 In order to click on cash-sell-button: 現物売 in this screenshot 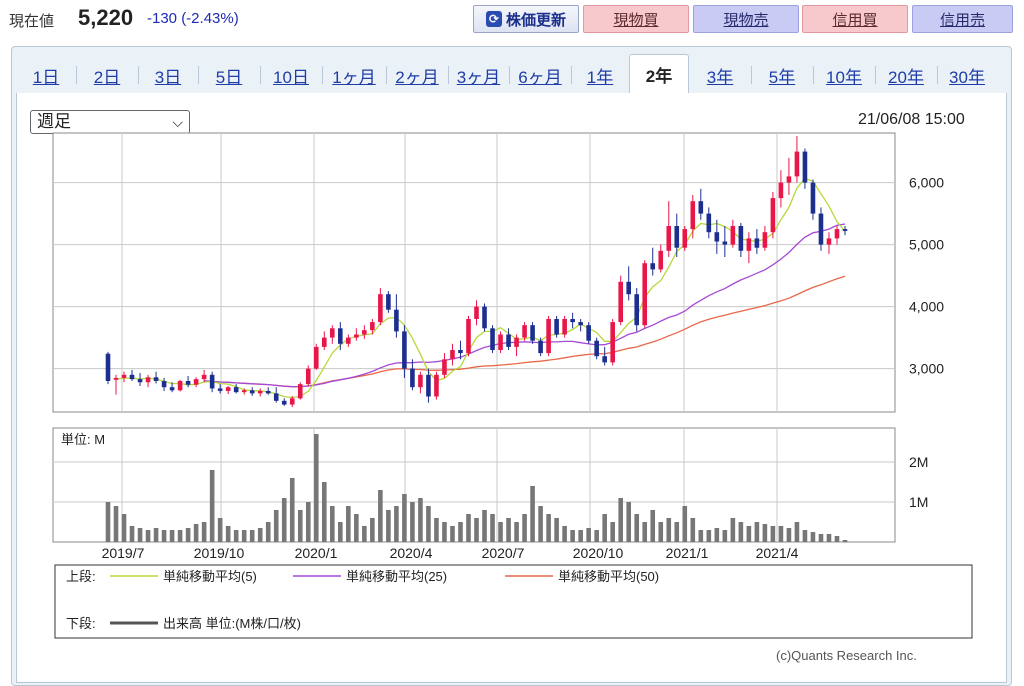, I will do `click(746, 19)`.